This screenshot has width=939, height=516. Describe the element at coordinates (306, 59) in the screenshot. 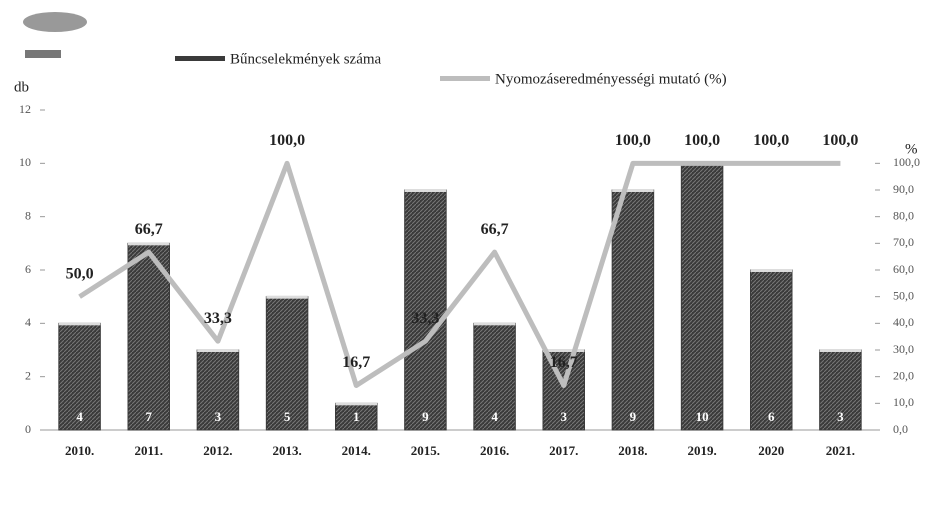

I see `legend-label: Bűncselekmények száma` at that location.